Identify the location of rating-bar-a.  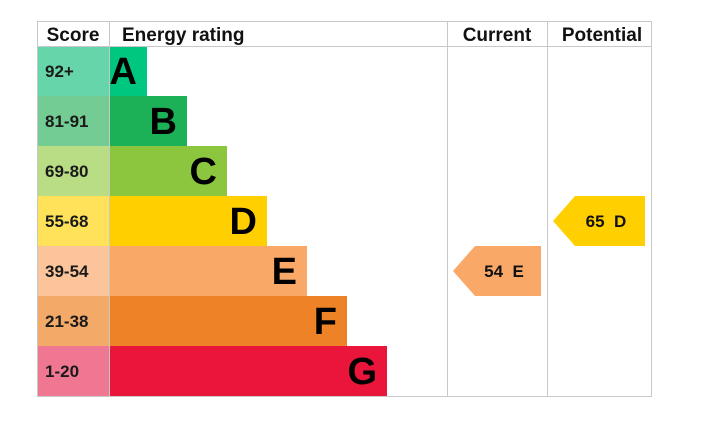
(128, 71).